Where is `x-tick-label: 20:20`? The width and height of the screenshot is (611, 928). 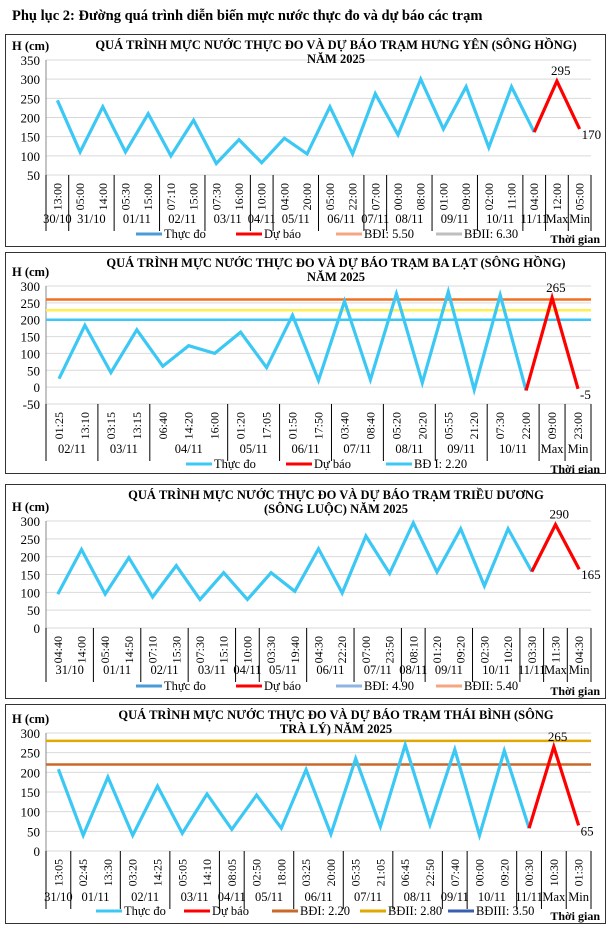 x-tick-label: 20:20 is located at coordinates (422, 425).